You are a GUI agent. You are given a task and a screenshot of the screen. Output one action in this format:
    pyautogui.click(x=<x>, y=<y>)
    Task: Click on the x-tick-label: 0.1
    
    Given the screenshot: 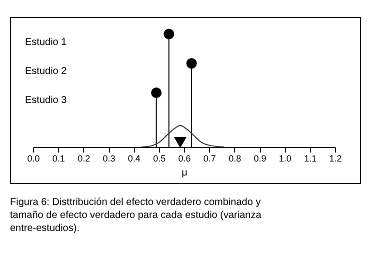 What is the action you would take?
    pyautogui.click(x=58, y=159)
    